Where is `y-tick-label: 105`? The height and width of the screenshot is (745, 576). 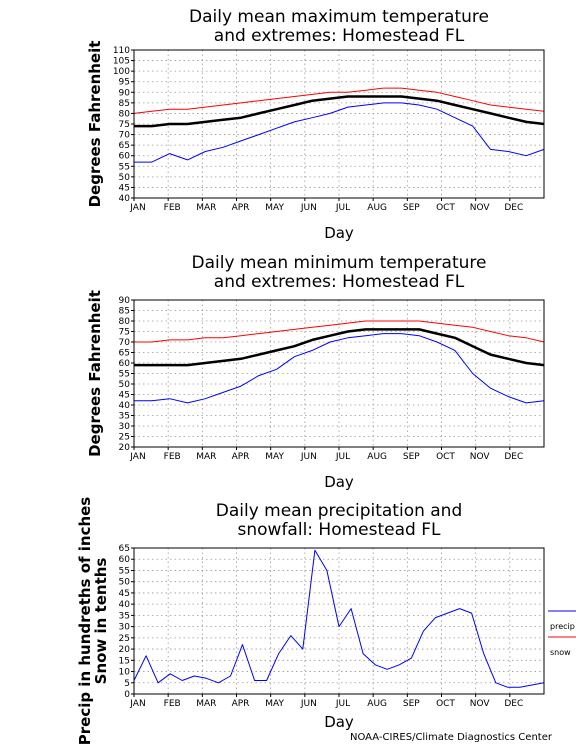
y-tick-label: 105 is located at coordinates (121, 62).